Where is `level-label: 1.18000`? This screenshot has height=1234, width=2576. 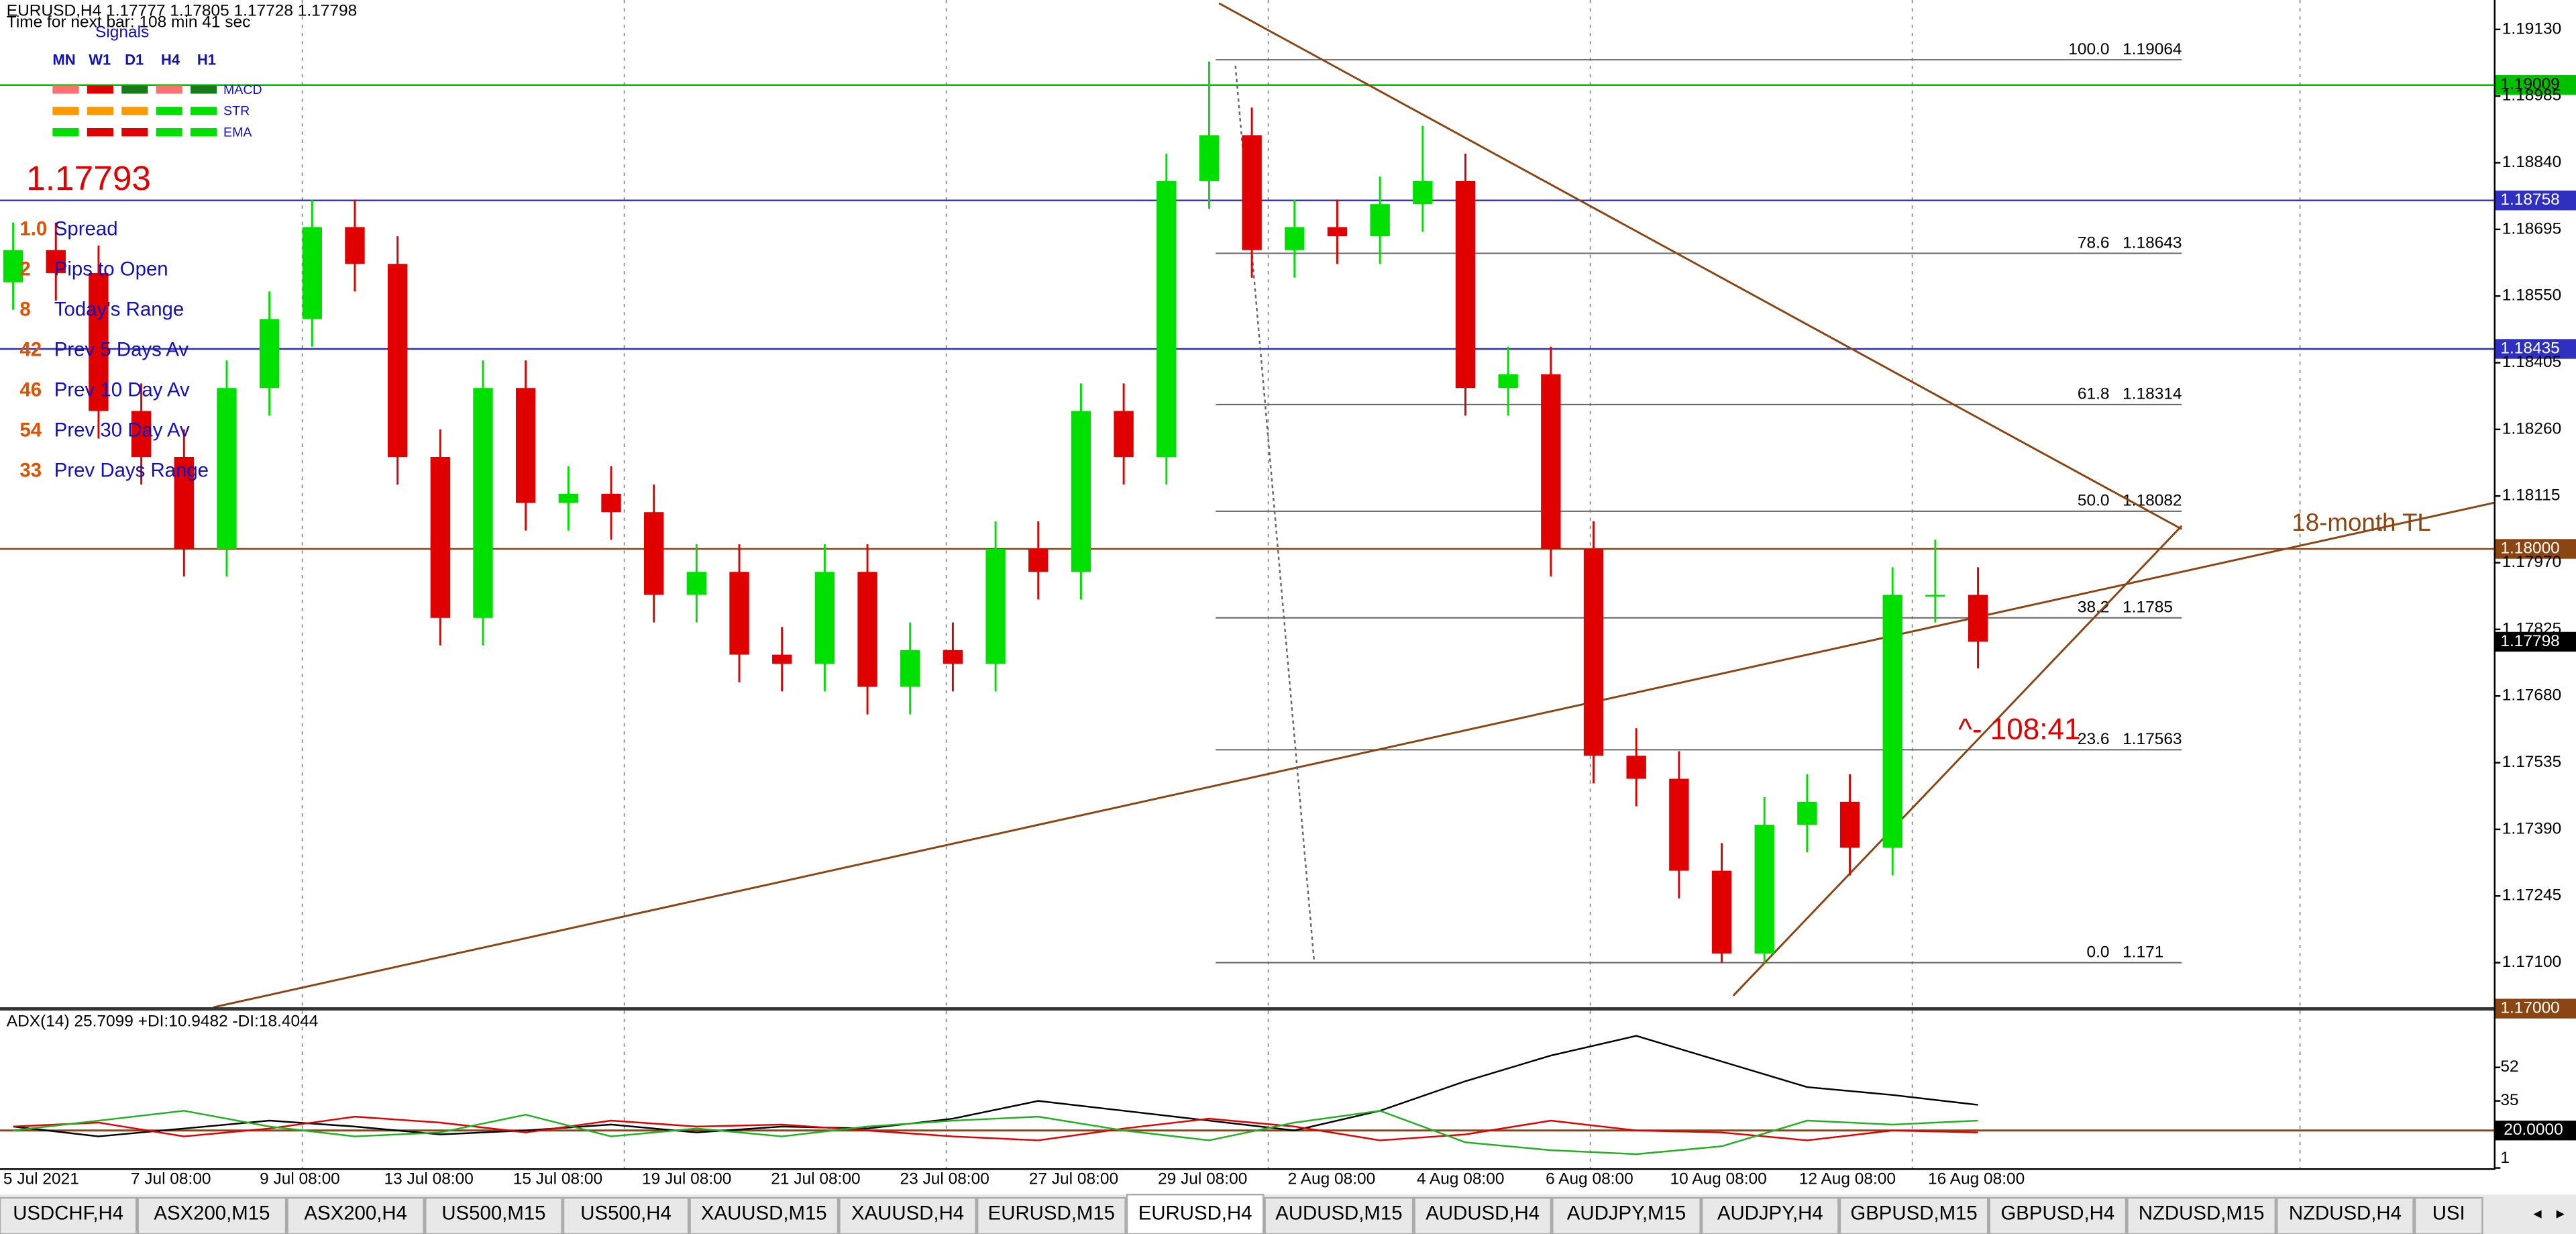
level-label: 1.18000 is located at coordinates (2529, 548).